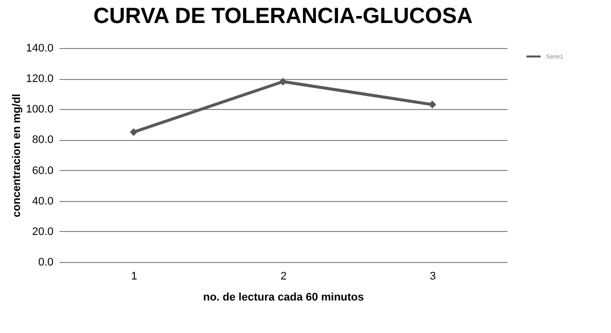  Describe the element at coordinates (283, 15) in the screenshot. I see `chart-title: CURVA DE TOLERANCIA-GLUCOSA` at that location.